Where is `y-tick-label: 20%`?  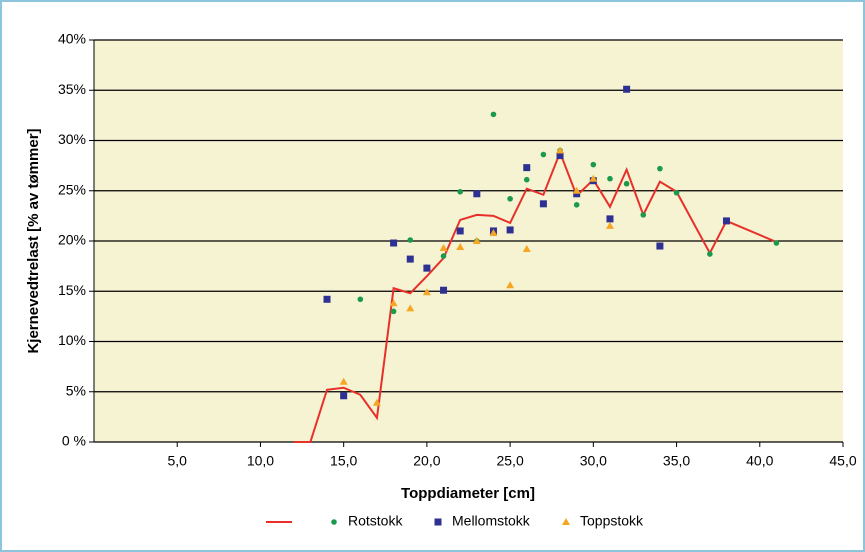
y-tick-label: 20% is located at coordinates (72, 240).